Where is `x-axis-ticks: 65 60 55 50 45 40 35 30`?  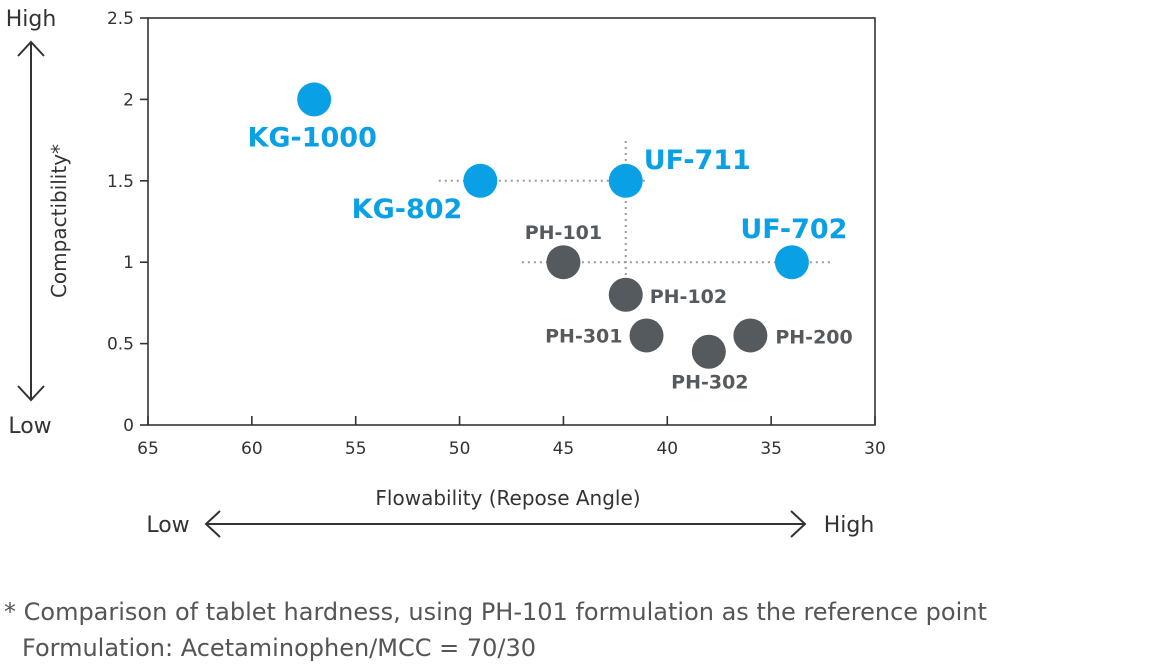 x-axis-ticks: 65 60 55 50 45 40 35 30 is located at coordinates (511, 437).